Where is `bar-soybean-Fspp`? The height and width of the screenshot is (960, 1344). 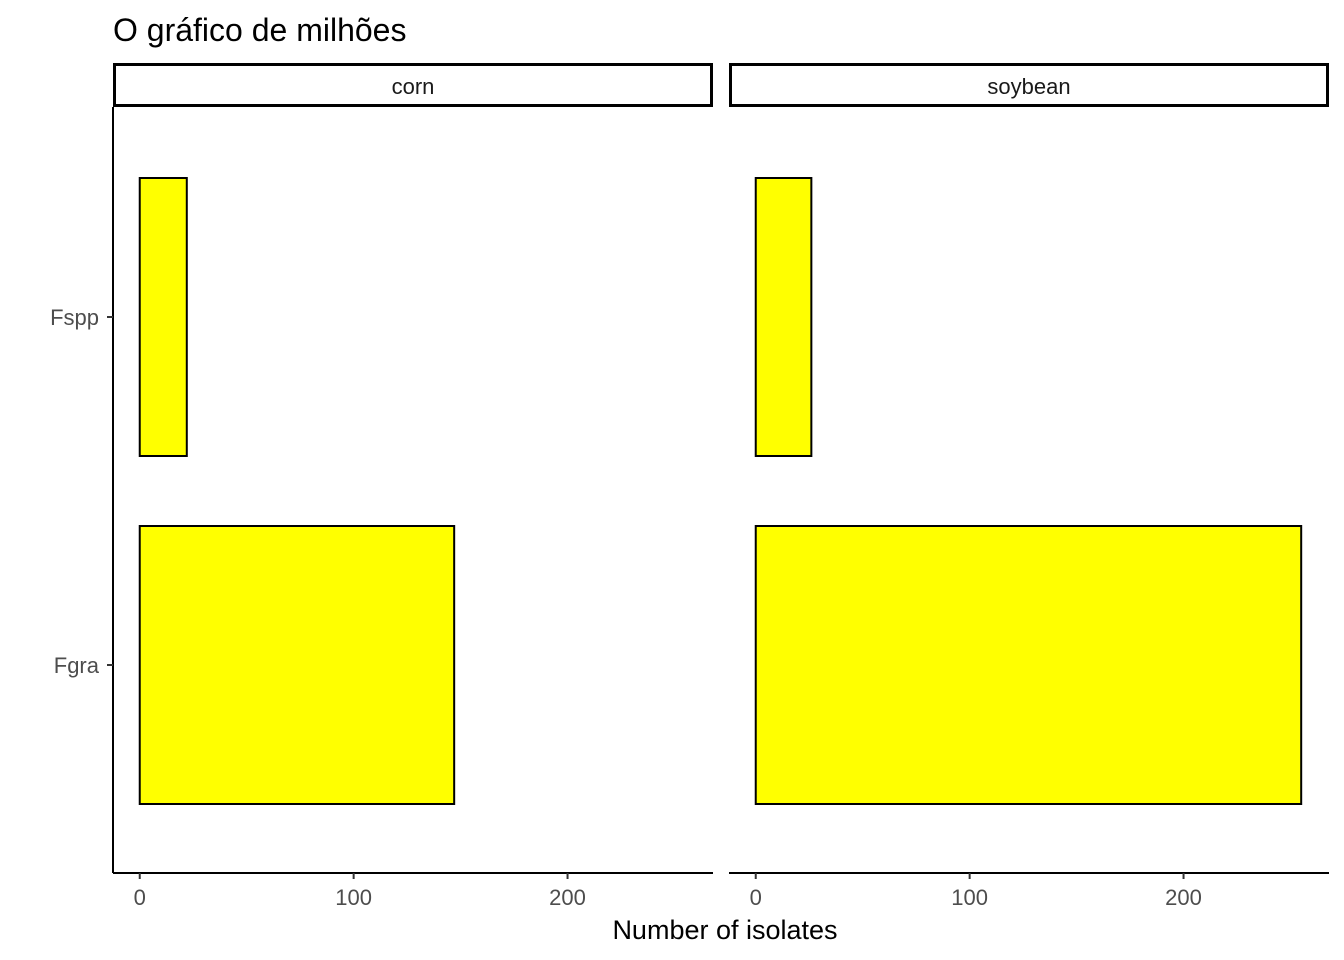 bar-soybean-Fspp is located at coordinates (783, 317).